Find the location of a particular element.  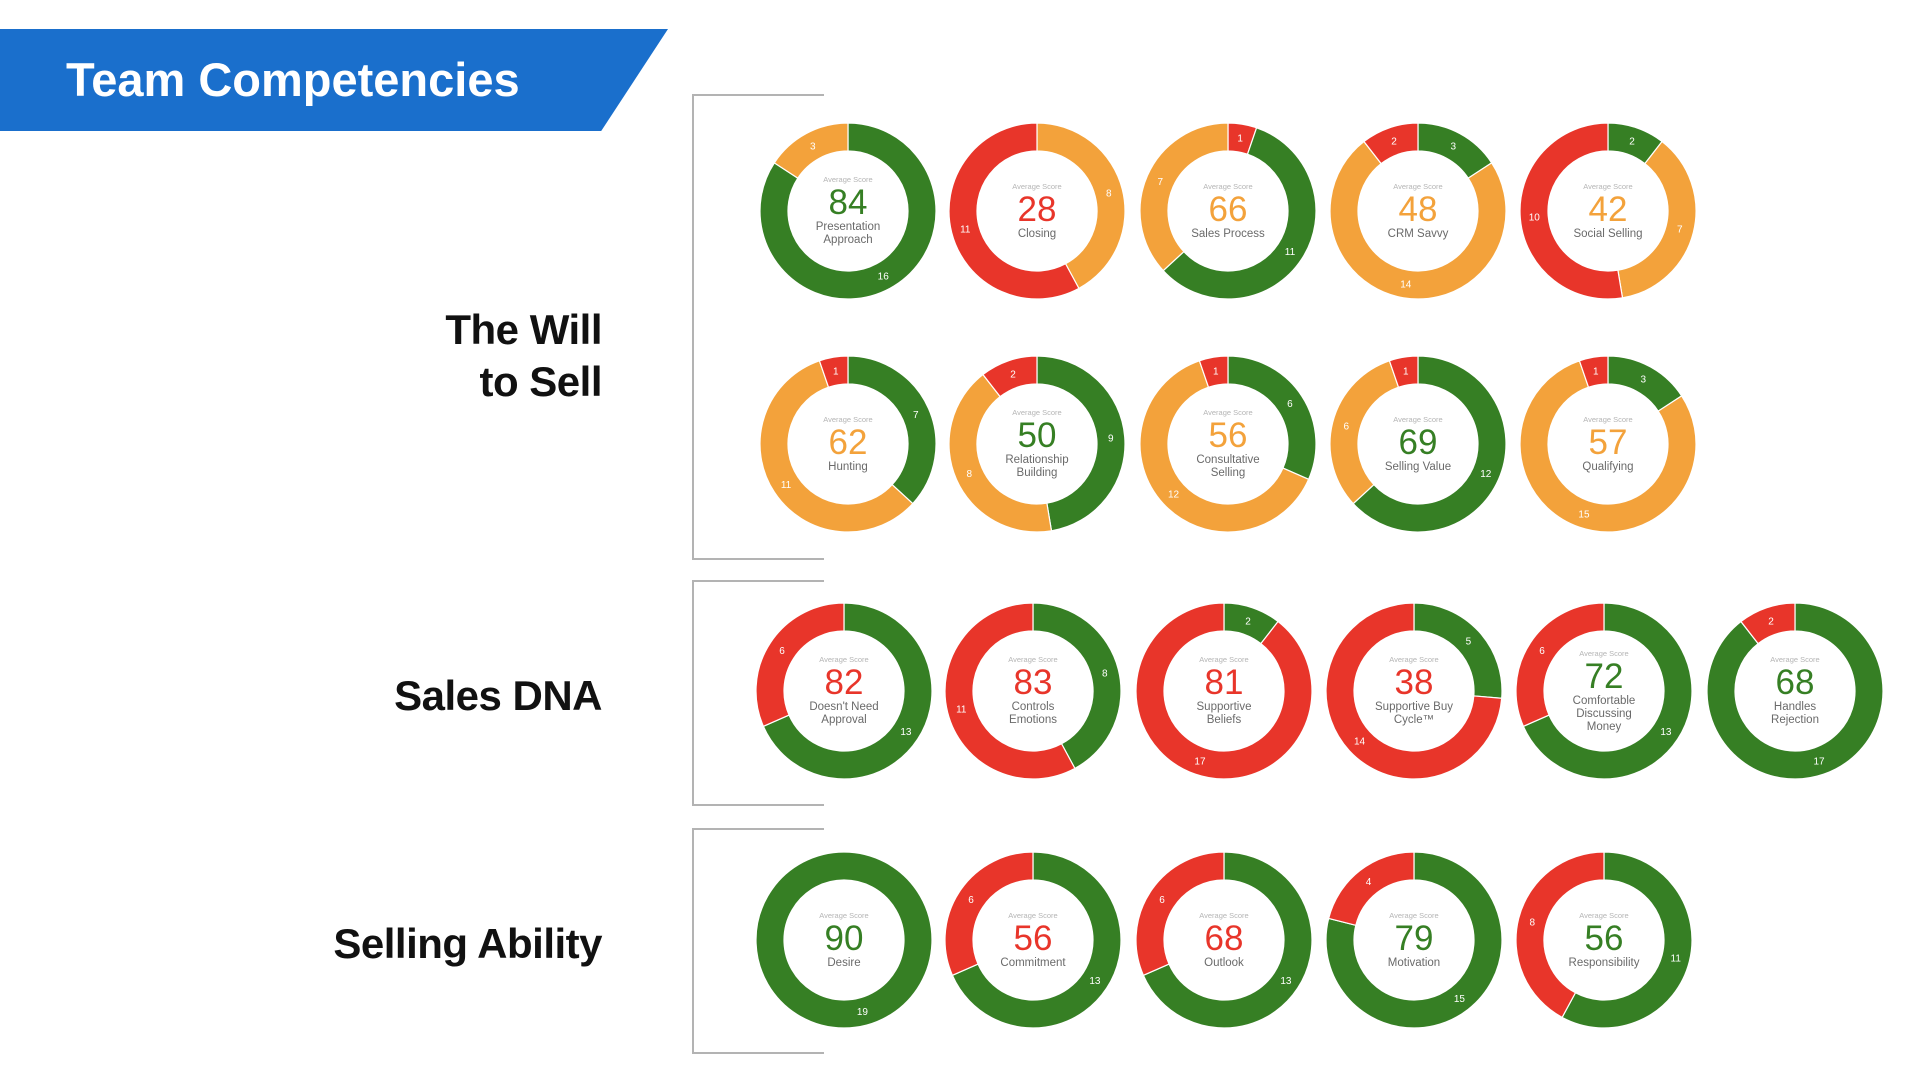

competency-name: Commitment is located at coordinates (1033, 962).